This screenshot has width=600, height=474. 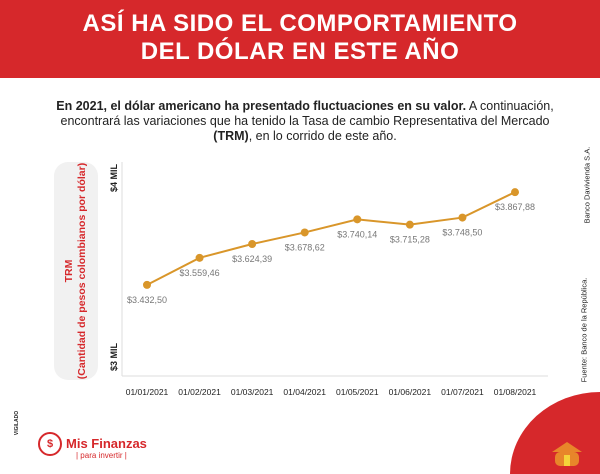 I want to click on y-label-panel, so click(x=76, y=271).